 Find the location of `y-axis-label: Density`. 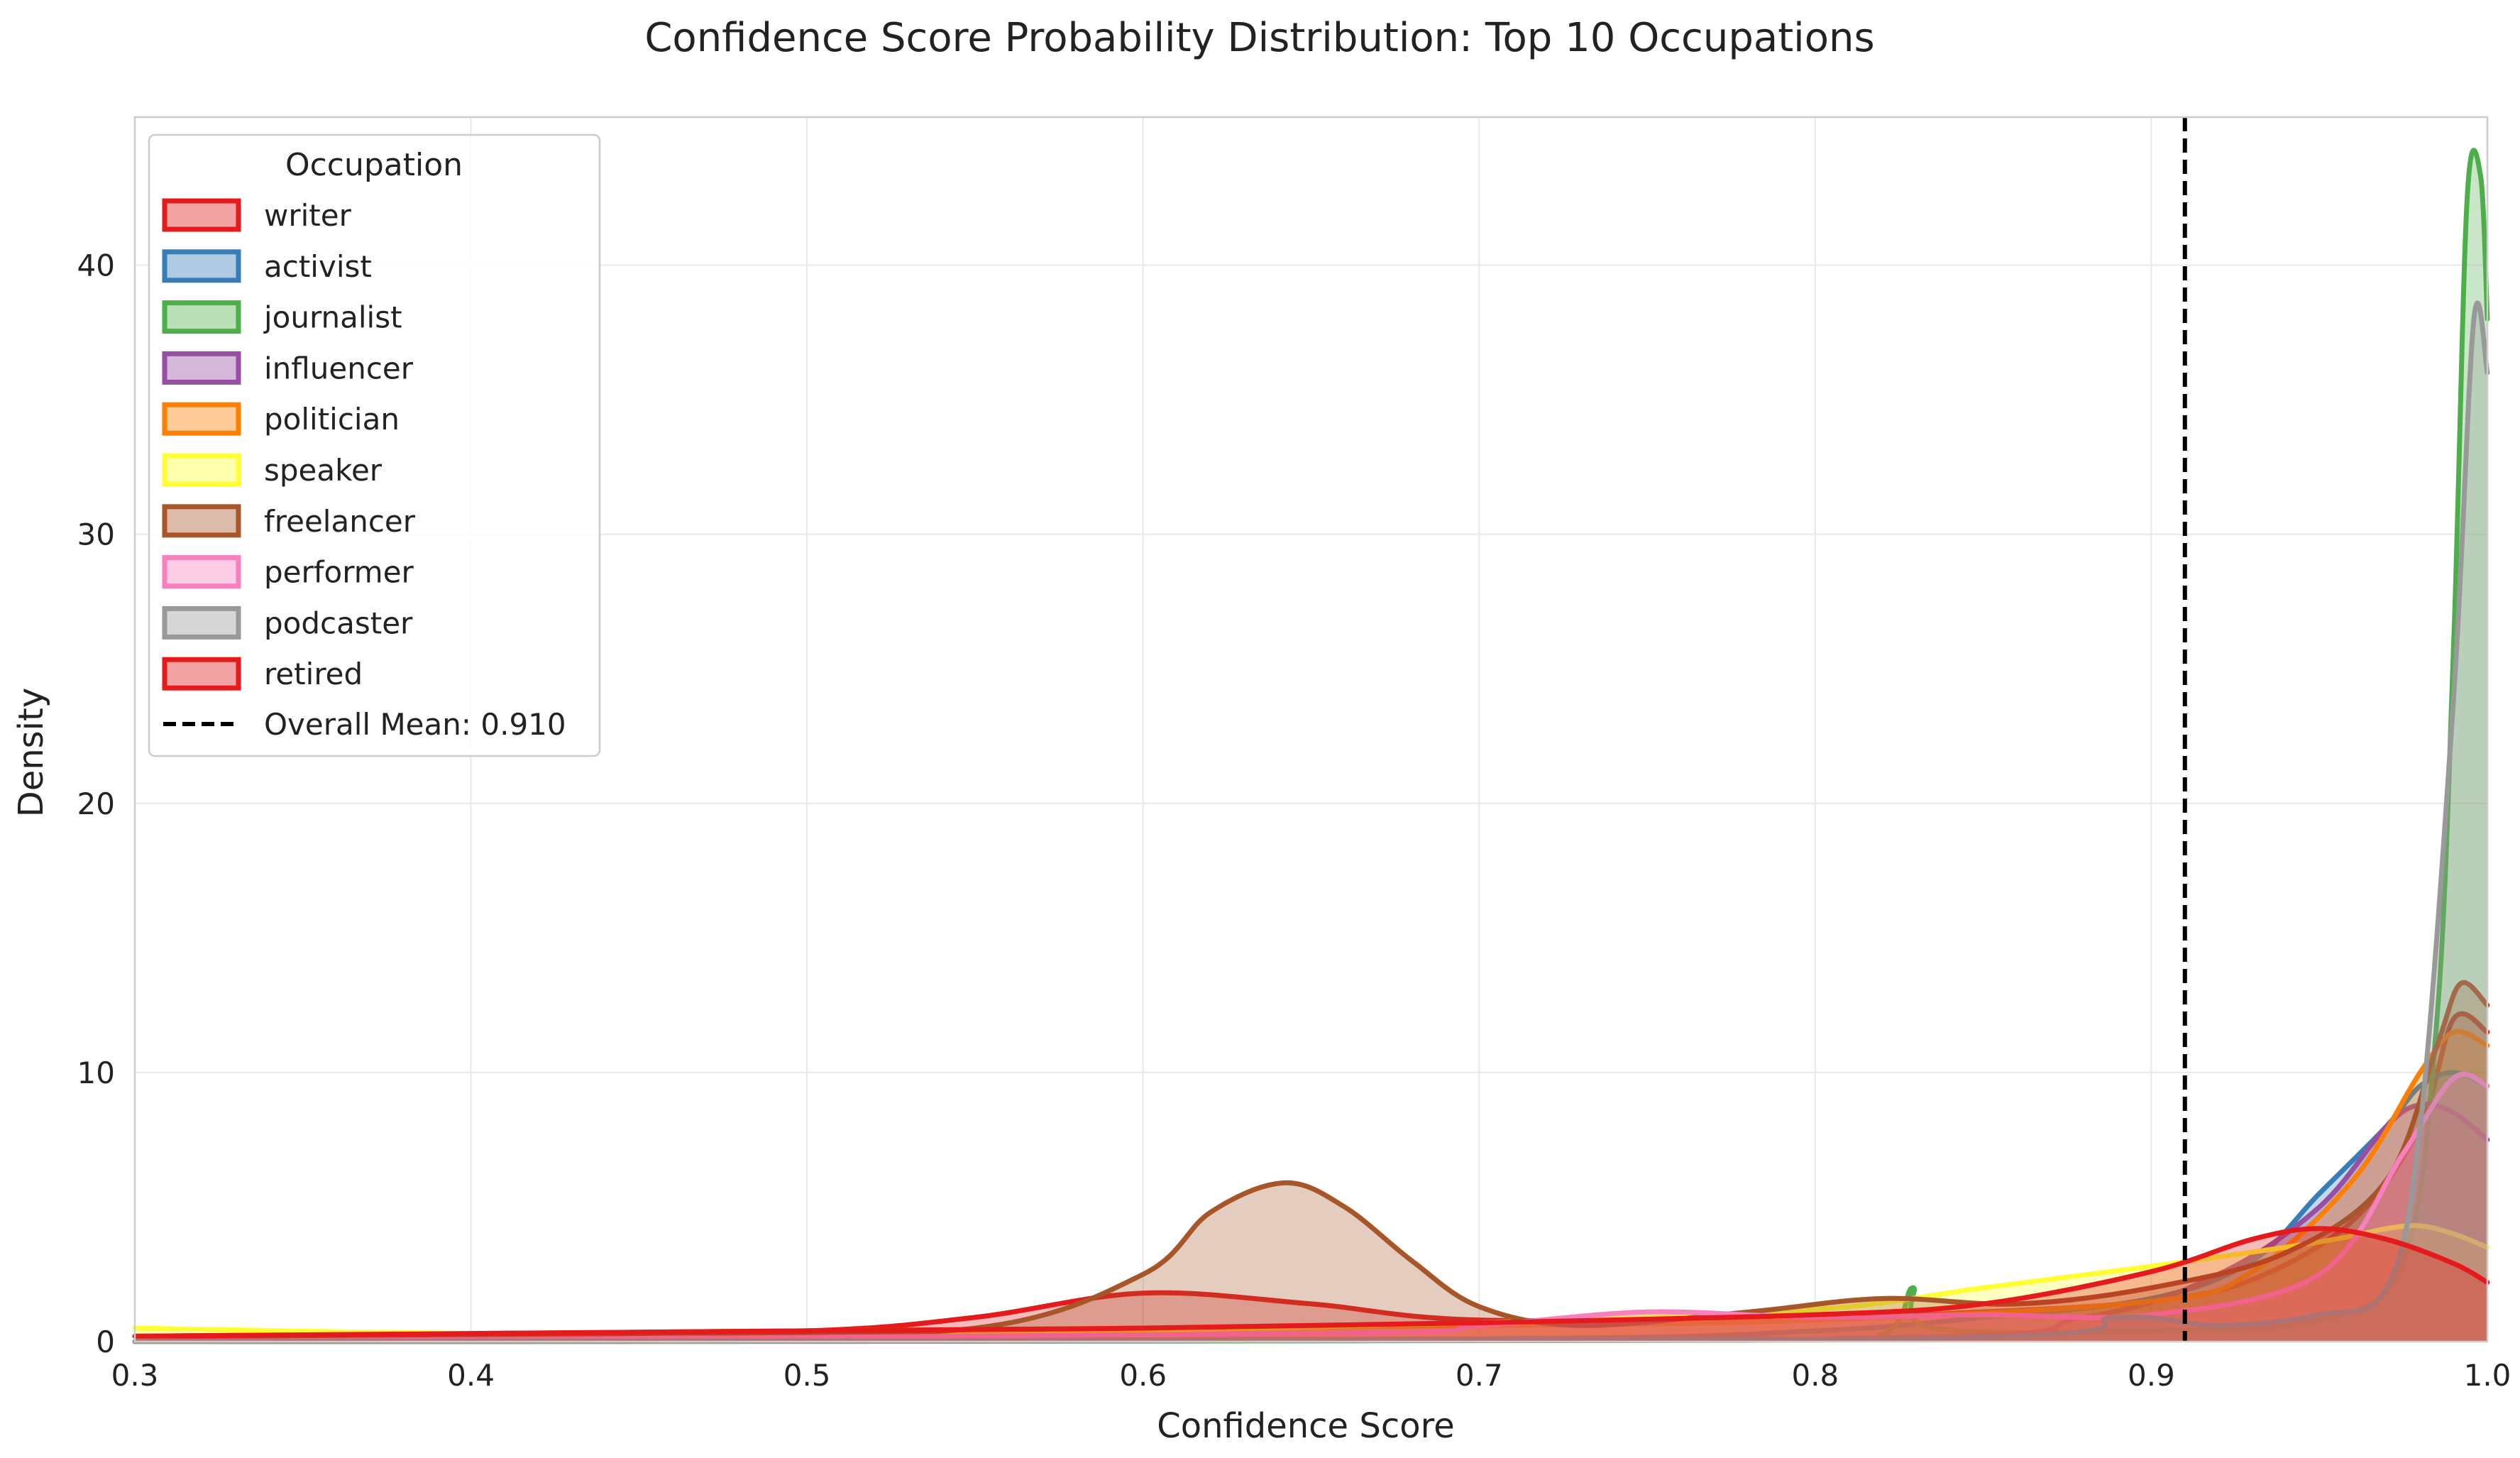

y-axis-label: Density is located at coordinates (31, 752).